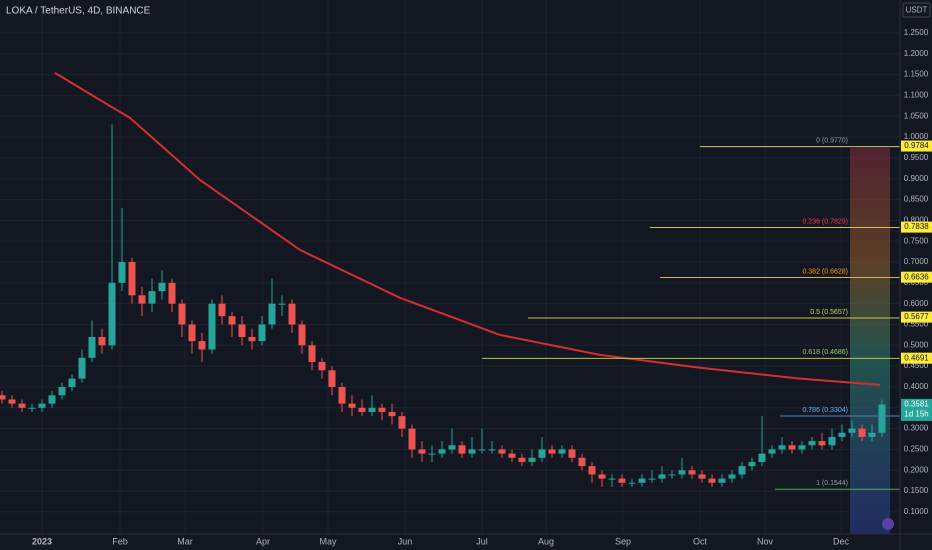 The width and height of the screenshot is (932, 550). What do you see at coordinates (916, 240) in the screenshot?
I see `y-tick-label: 0.7500` at bounding box center [916, 240].